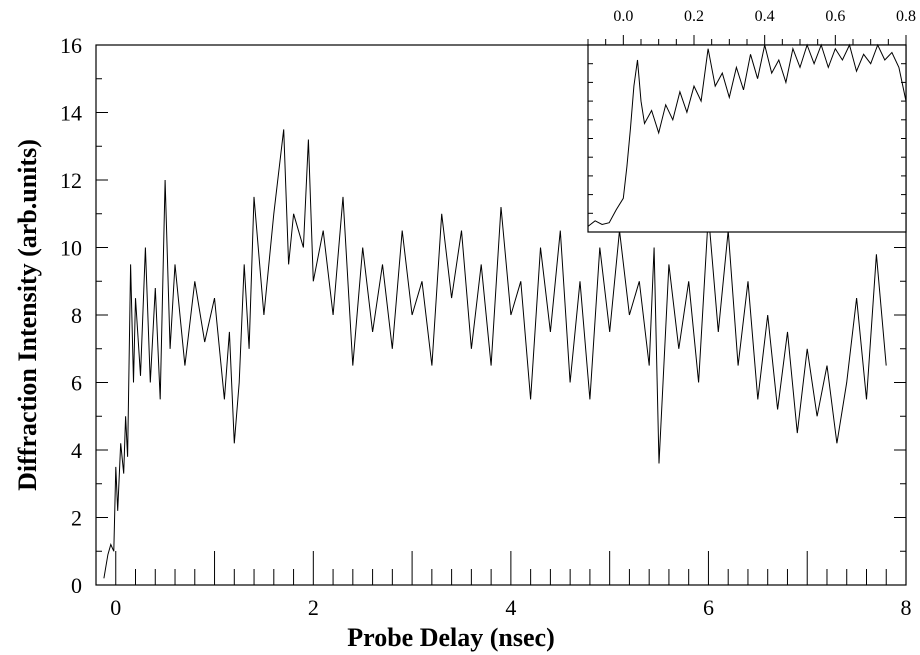  I want to click on x-tick-label: 4, so click(510, 607).